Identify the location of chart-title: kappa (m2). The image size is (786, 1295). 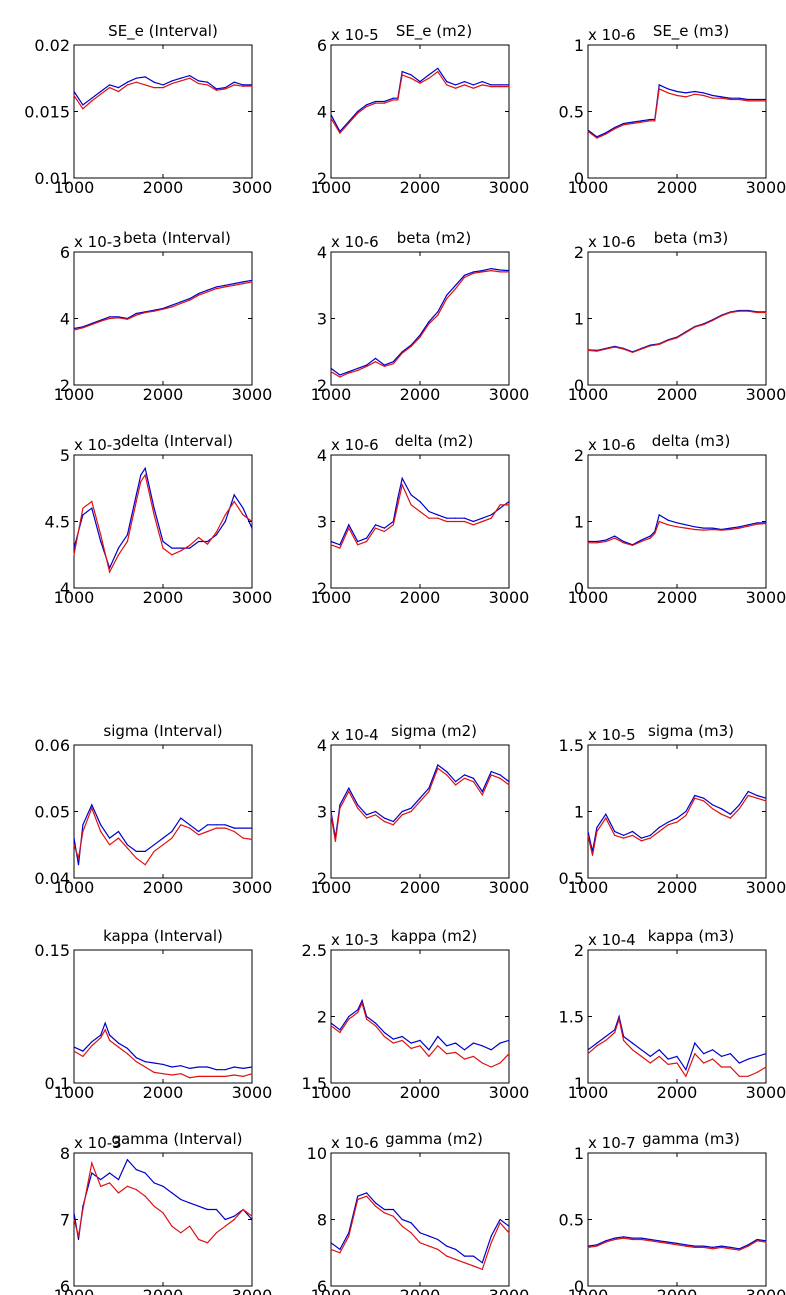
(434, 936).